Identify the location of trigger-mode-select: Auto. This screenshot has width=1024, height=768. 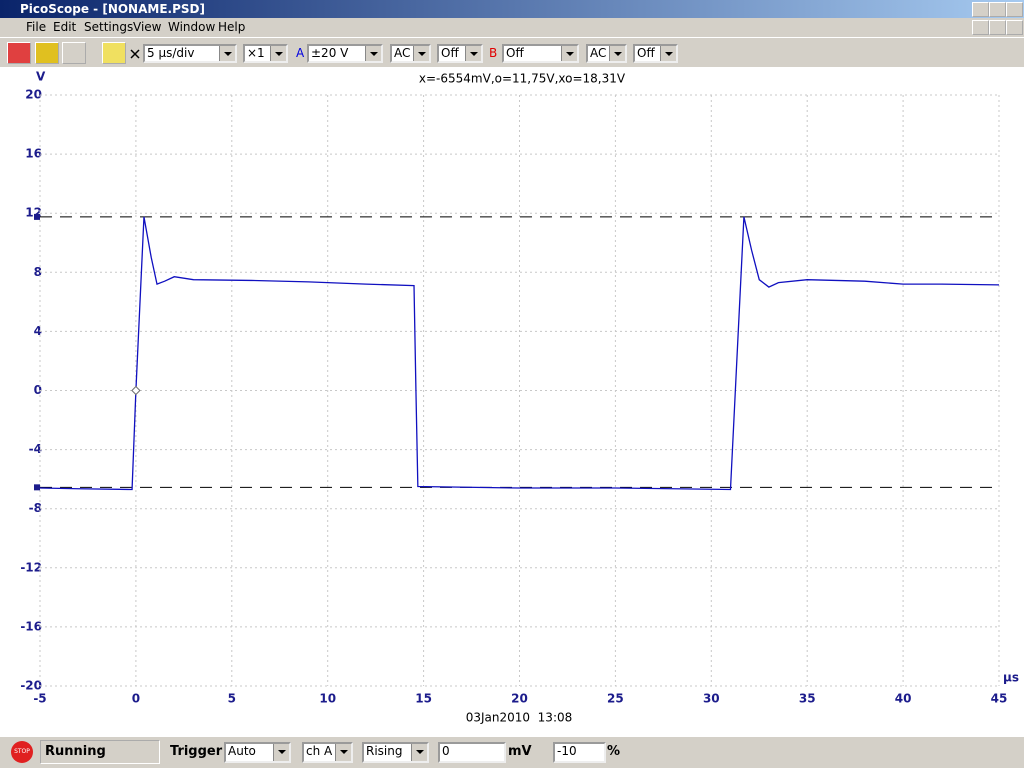
(257, 752).